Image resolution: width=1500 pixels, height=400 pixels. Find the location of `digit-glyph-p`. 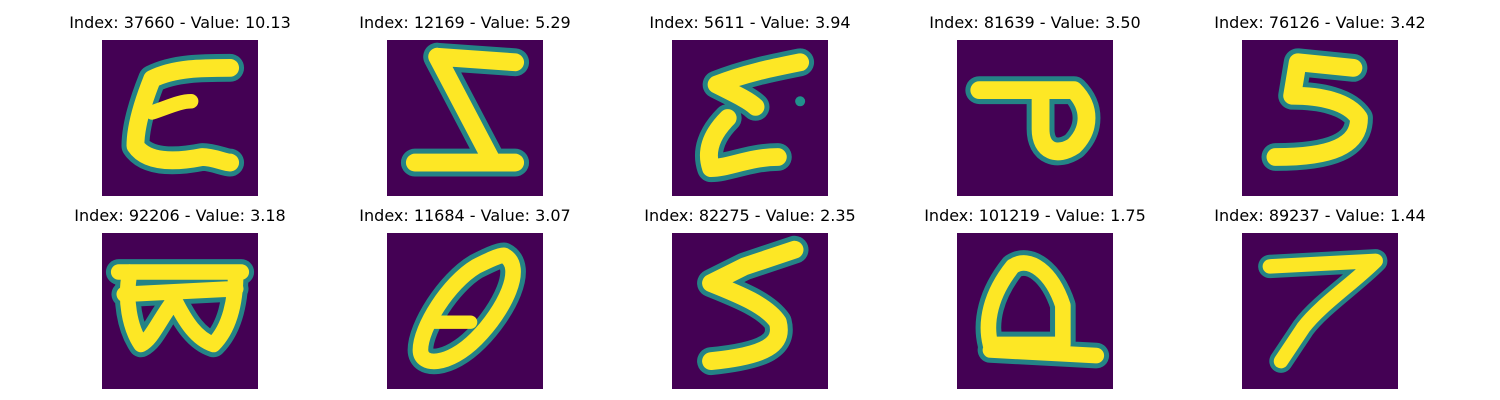

digit-glyph-p is located at coordinates (1033, 121).